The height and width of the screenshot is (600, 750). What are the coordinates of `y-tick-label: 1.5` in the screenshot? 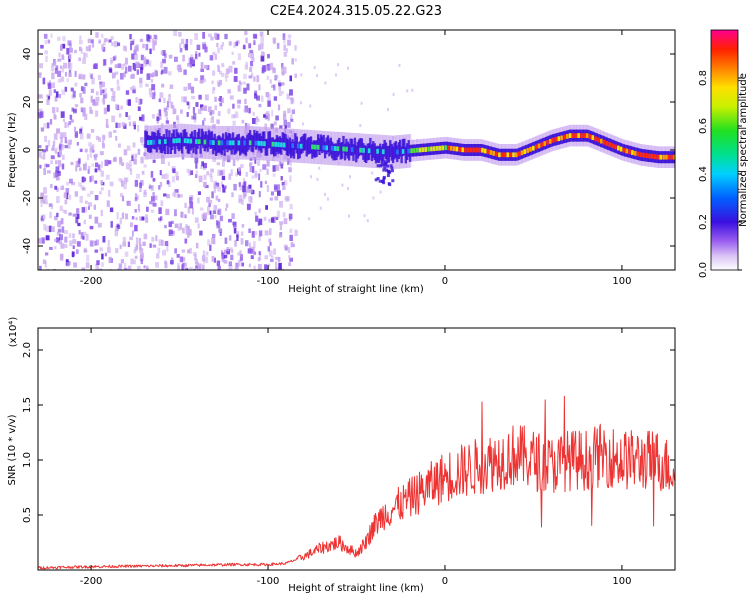 It's located at (27, 405).